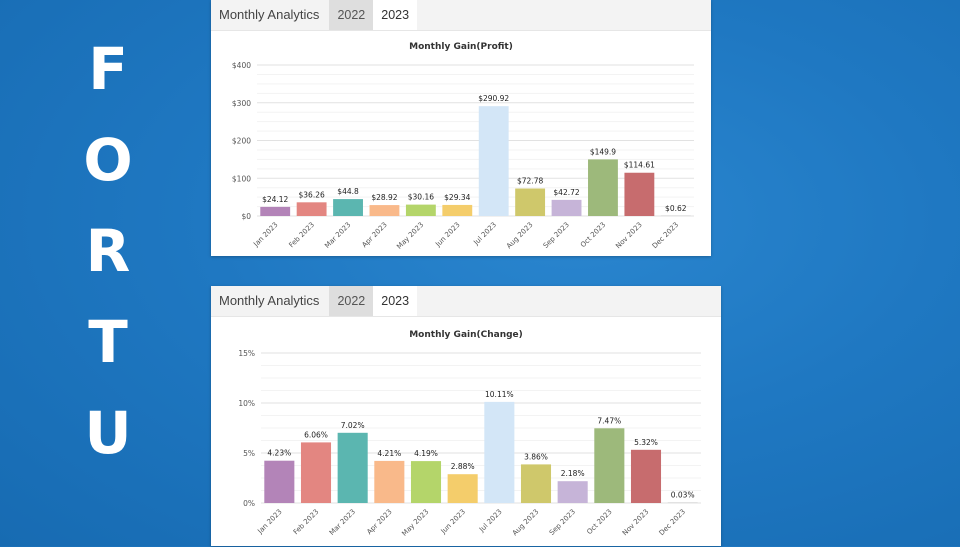 The image size is (960, 547). Describe the element at coordinates (348, 191) in the screenshot. I see `bar-value-label: $44.8` at that location.